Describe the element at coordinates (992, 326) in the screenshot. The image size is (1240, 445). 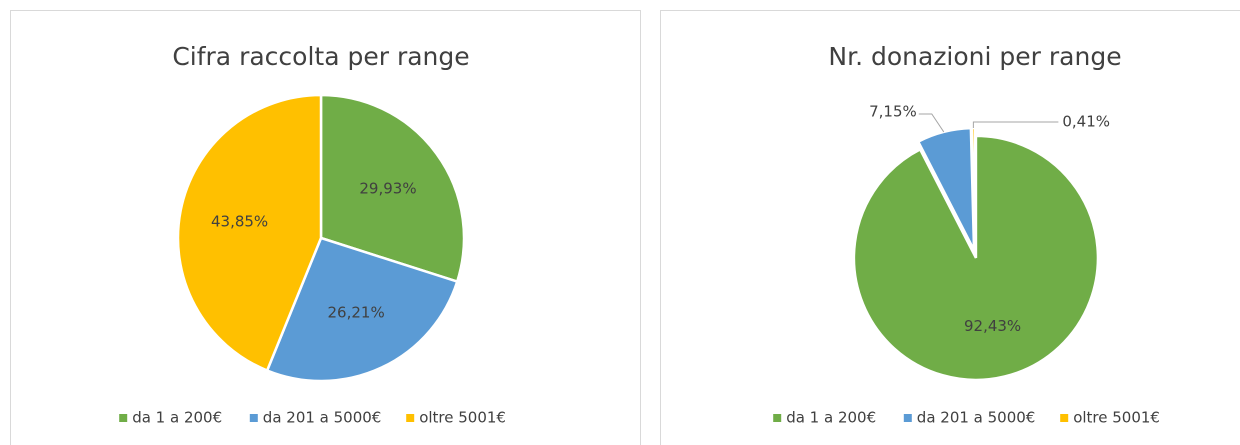
I see `data-label: 92,43%` at that location.